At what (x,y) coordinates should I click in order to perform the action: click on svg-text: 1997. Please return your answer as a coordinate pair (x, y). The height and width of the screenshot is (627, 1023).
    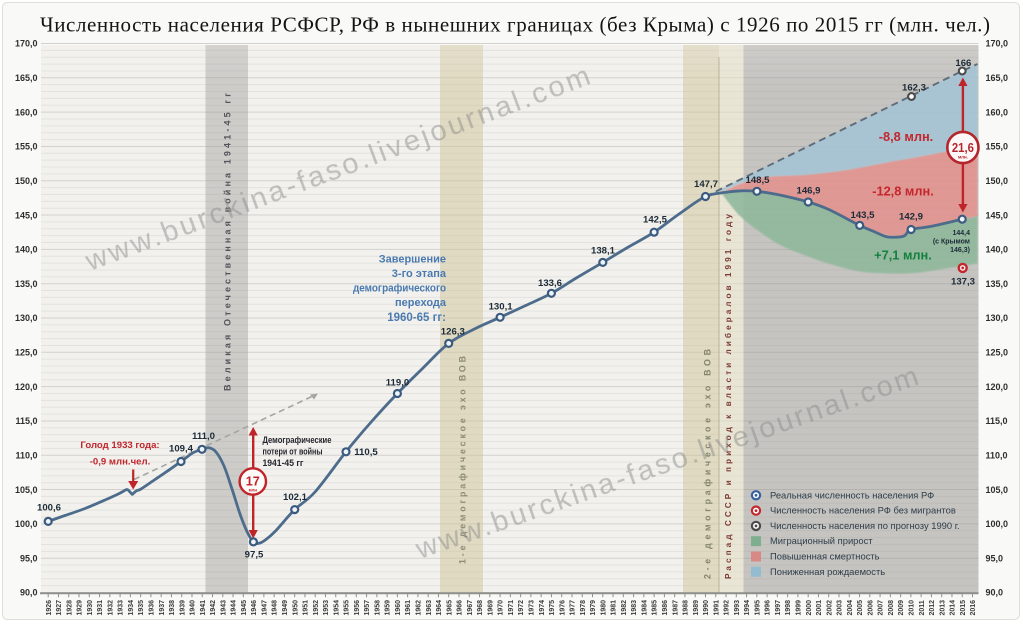
    Looking at the image, I should click on (778, 608).